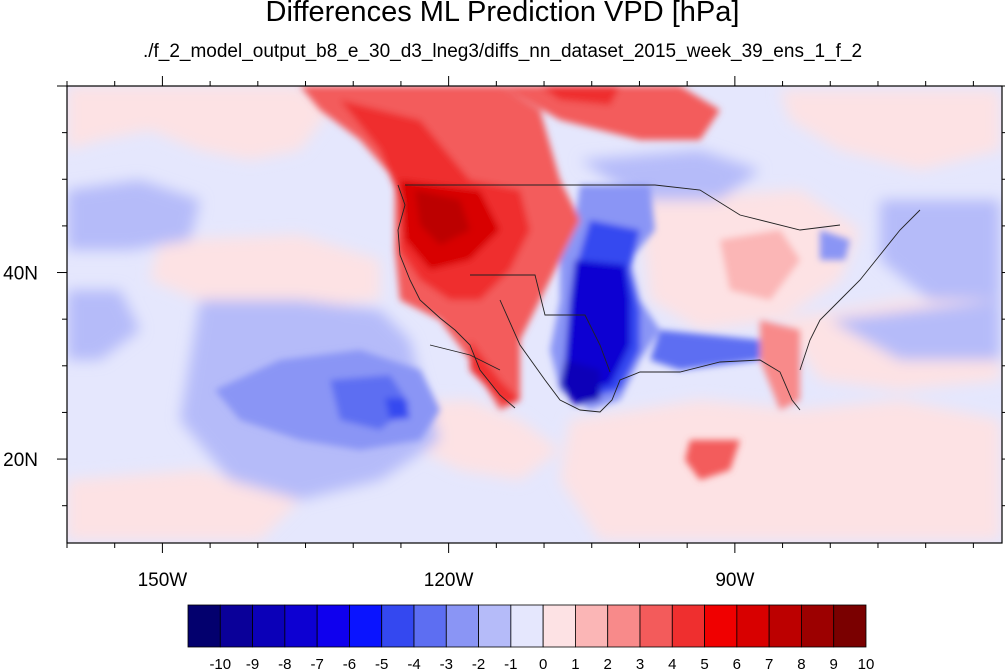  Describe the element at coordinates (769, 664) in the screenshot. I see `colorbar-label: 7` at that location.